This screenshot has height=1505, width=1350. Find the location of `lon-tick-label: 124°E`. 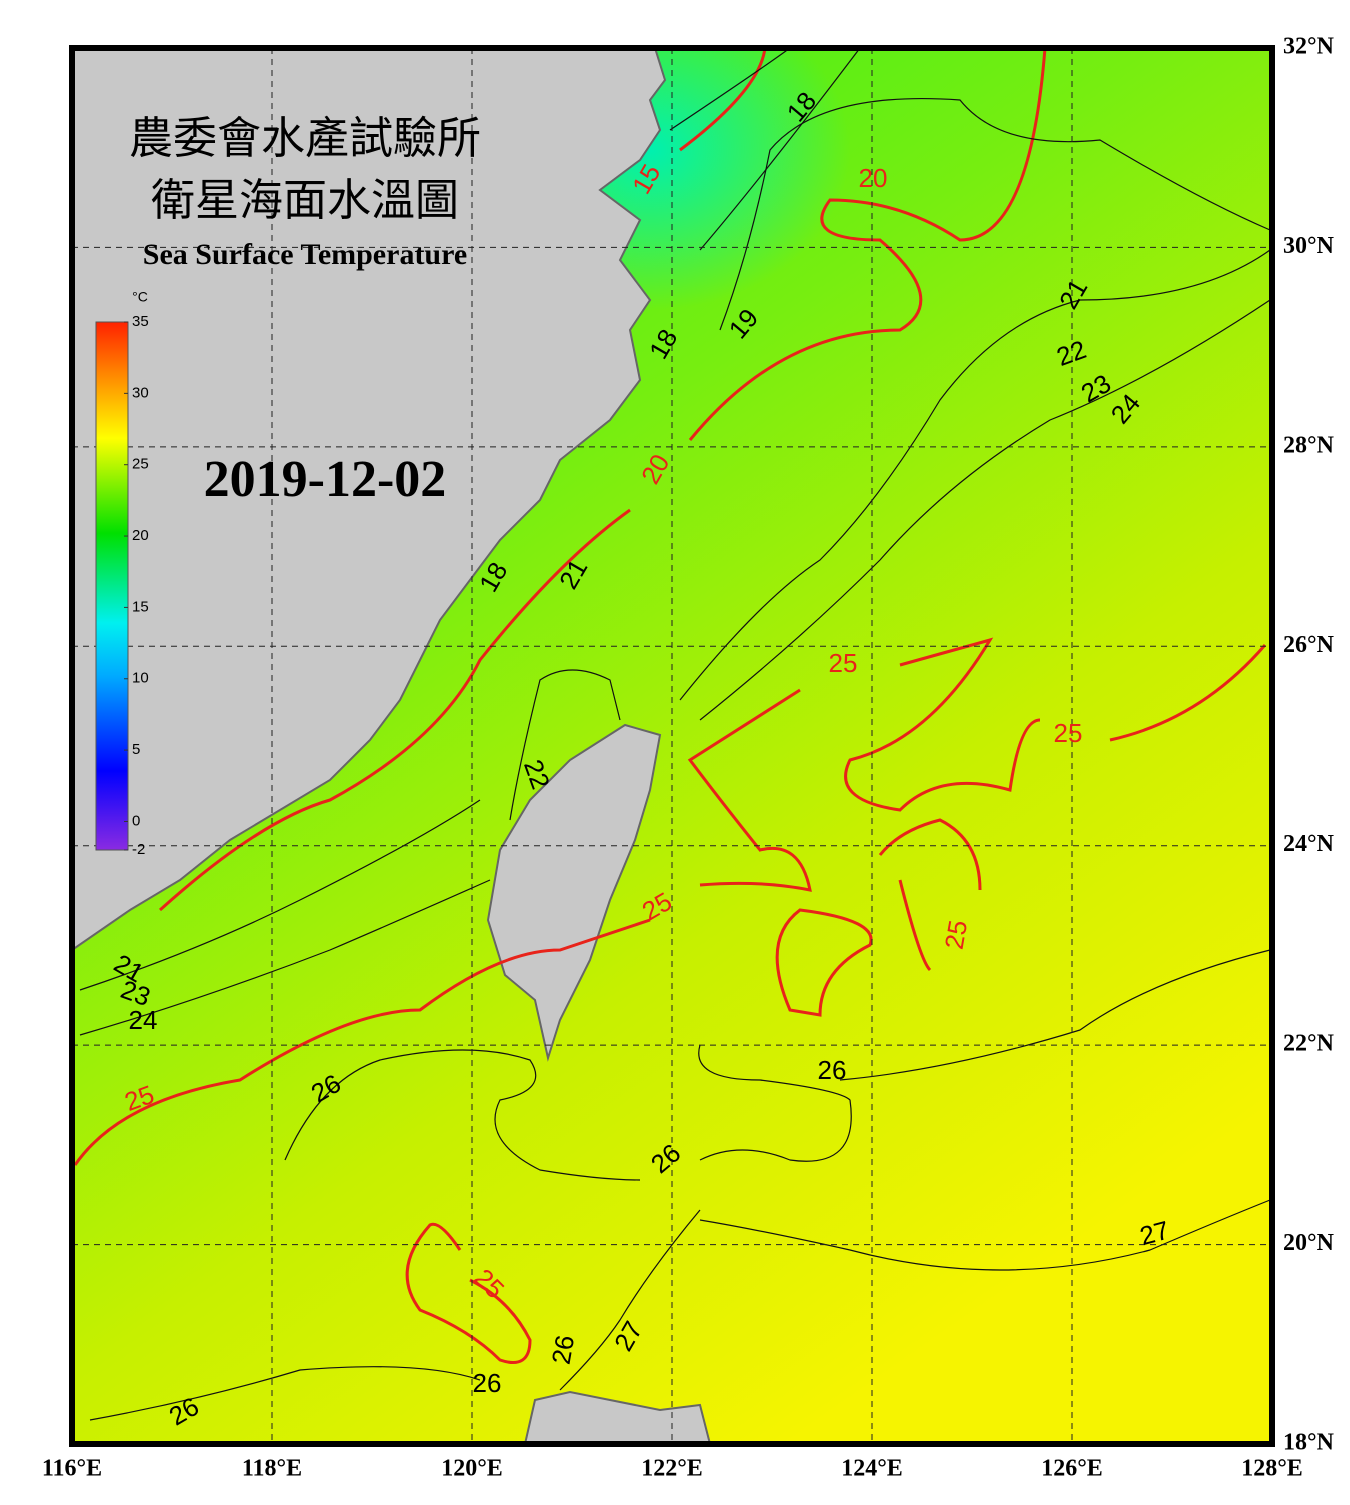

lon-tick-label: 124°E is located at coordinates (872, 1469).